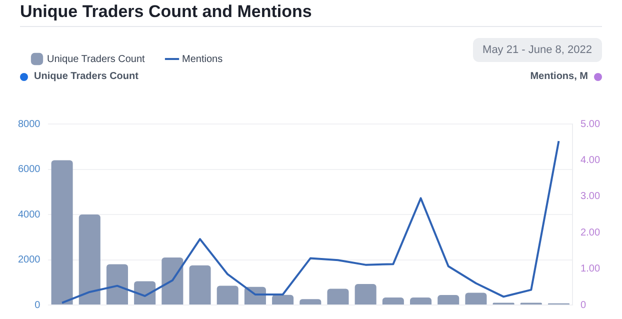  I want to click on y-tick-label: 2000, so click(29, 260).